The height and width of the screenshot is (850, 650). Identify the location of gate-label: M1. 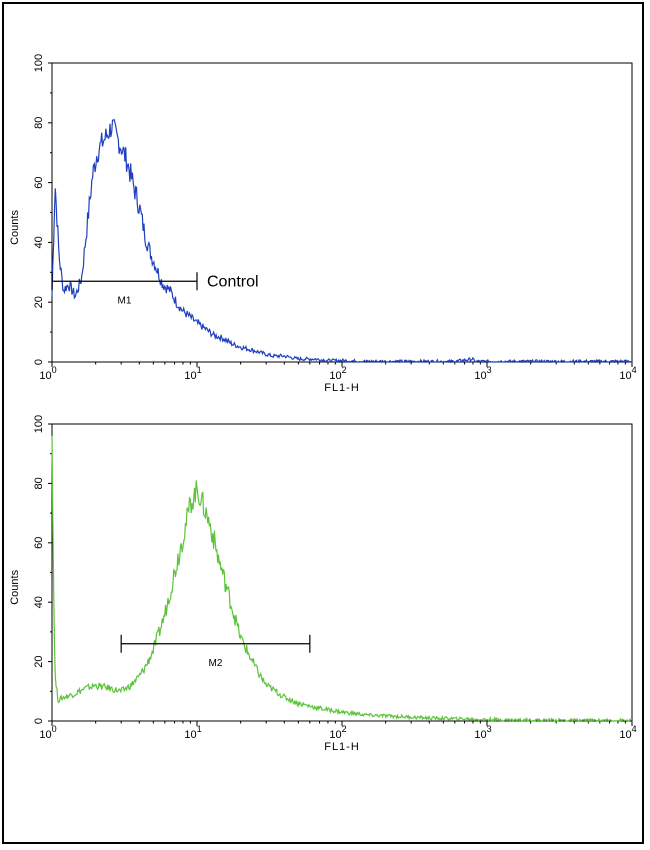
(125, 300).